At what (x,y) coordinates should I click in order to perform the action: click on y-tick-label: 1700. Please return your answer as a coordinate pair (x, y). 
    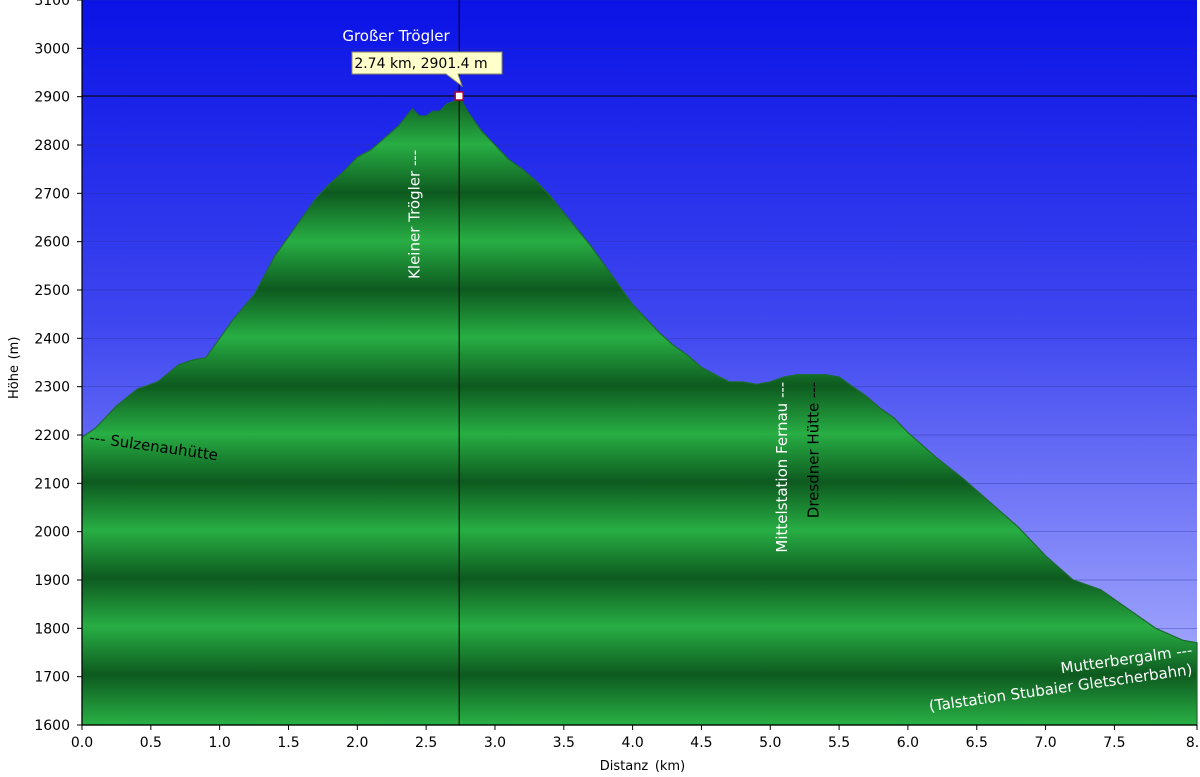
    Looking at the image, I should click on (52, 678).